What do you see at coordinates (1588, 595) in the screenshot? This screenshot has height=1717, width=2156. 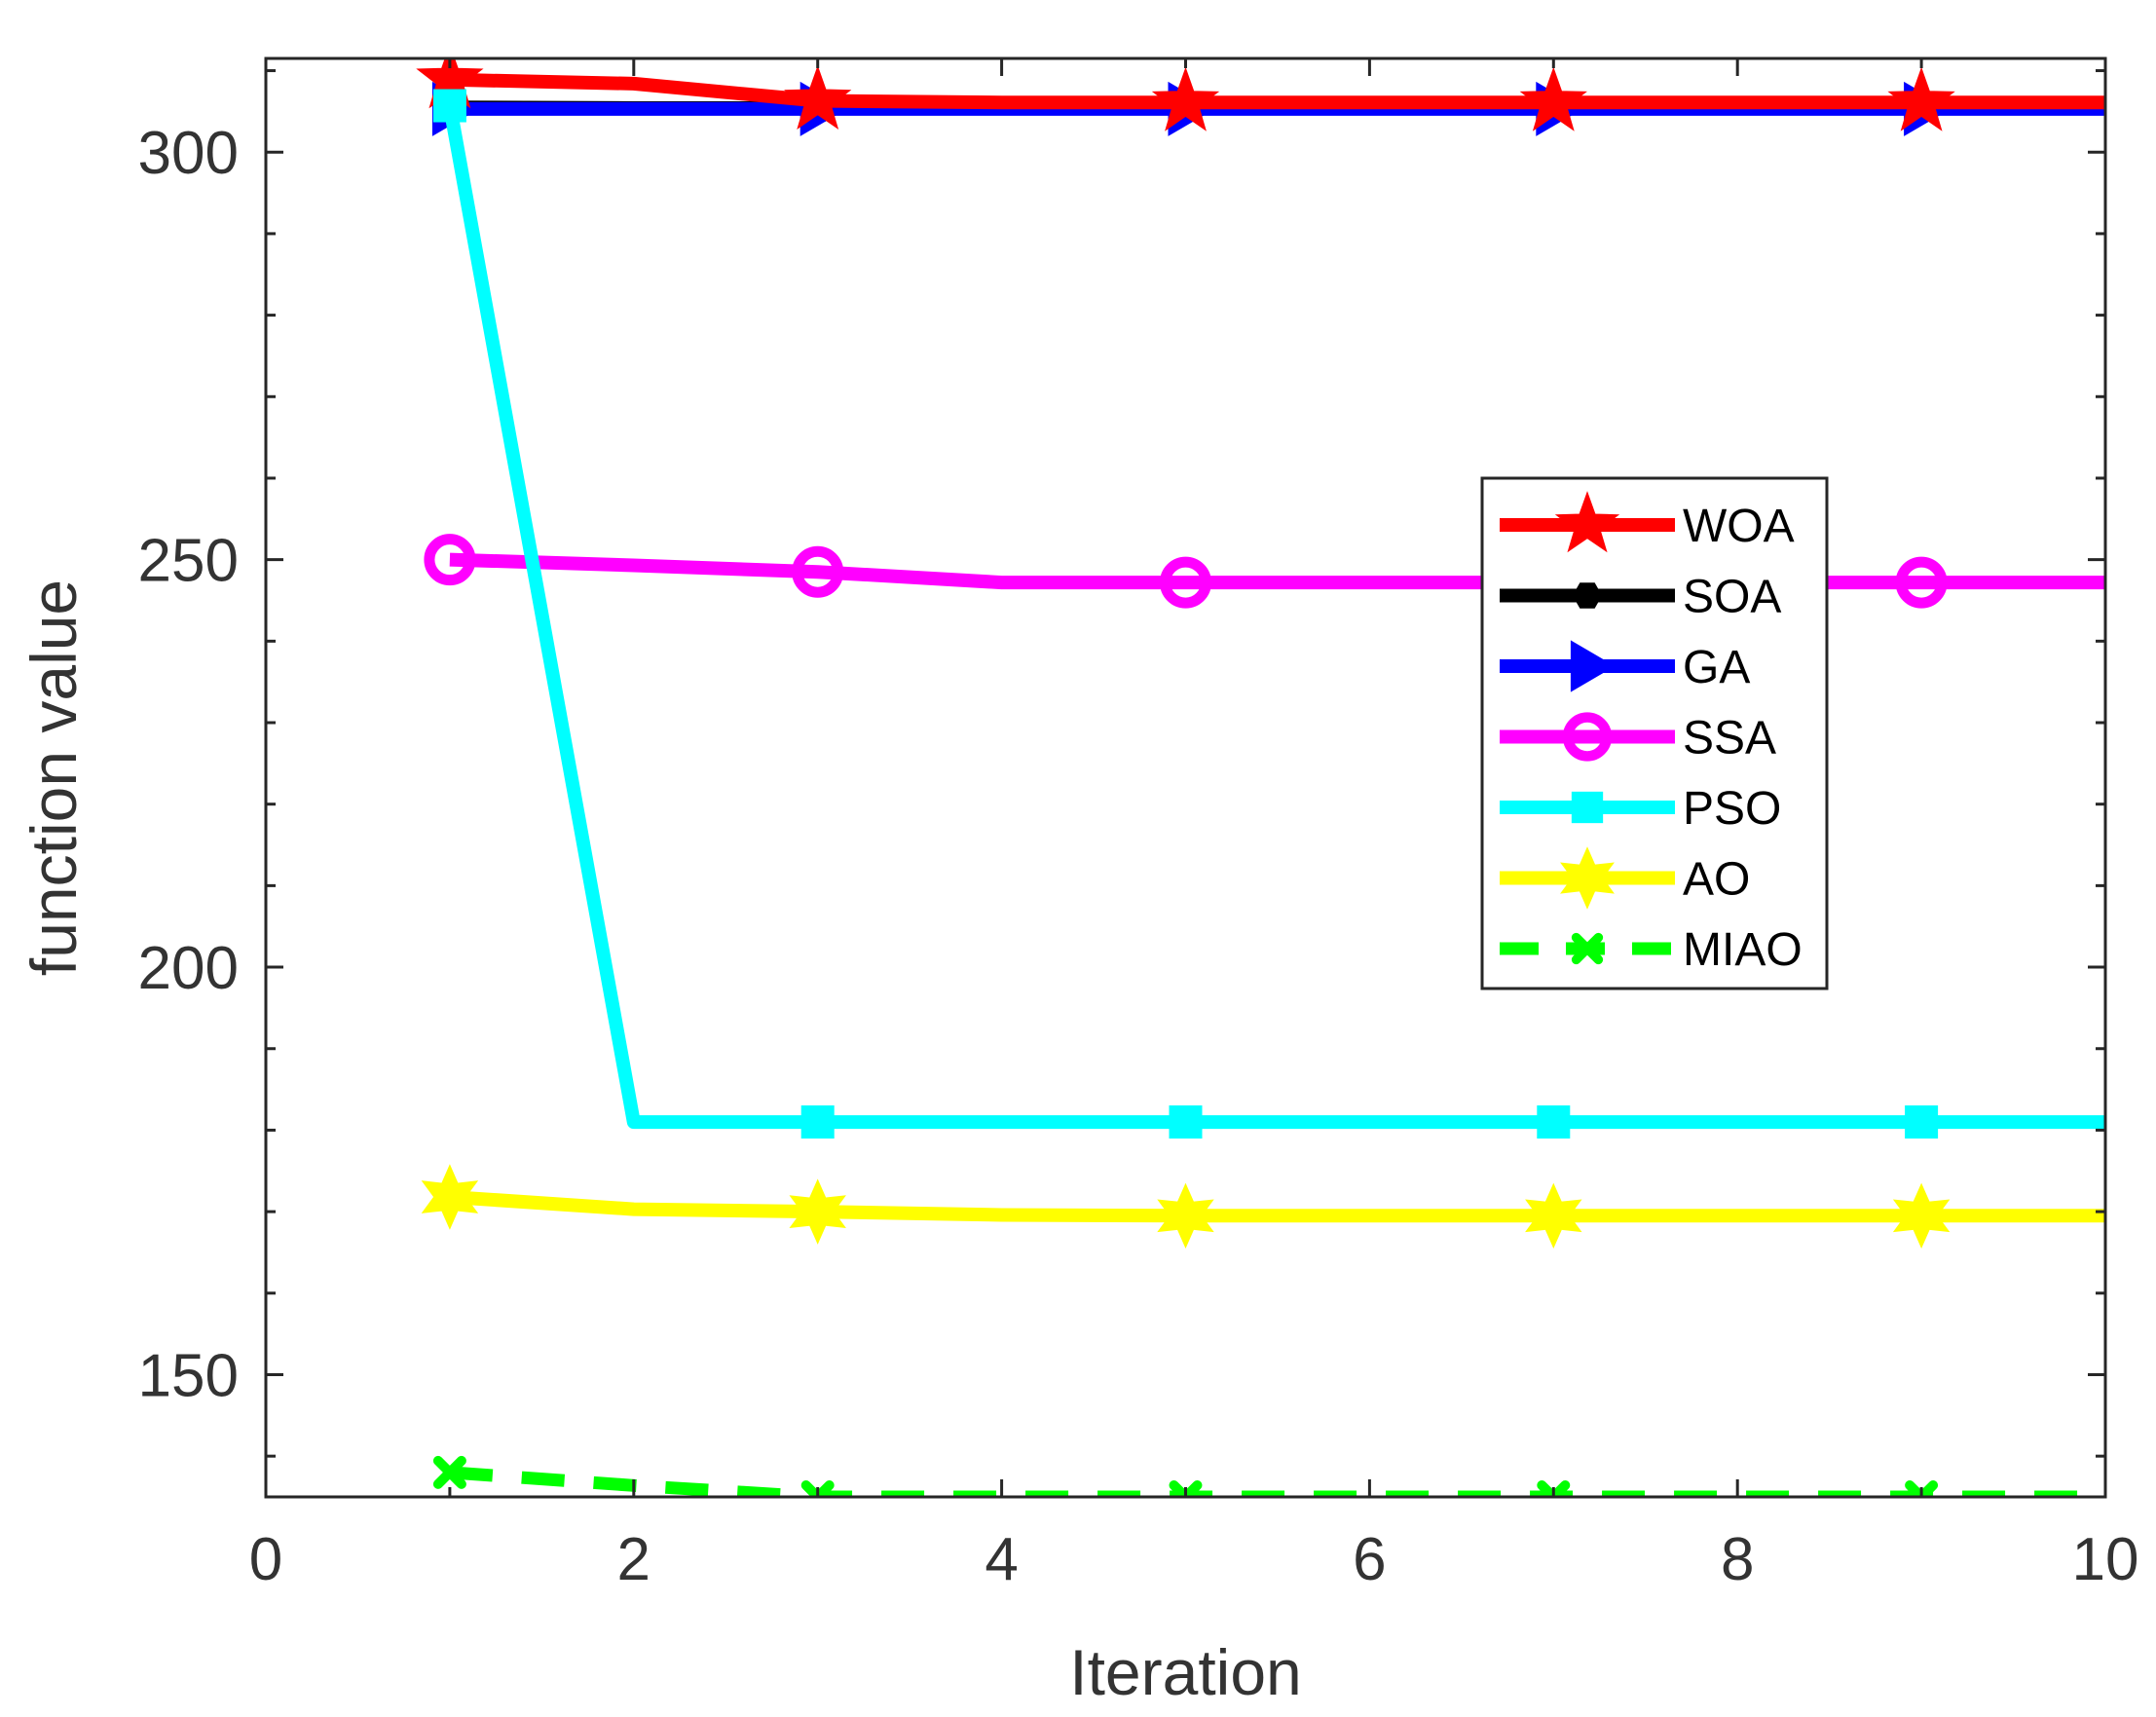 I see `legend-marker-soa` at bounding box center [1588, 595].